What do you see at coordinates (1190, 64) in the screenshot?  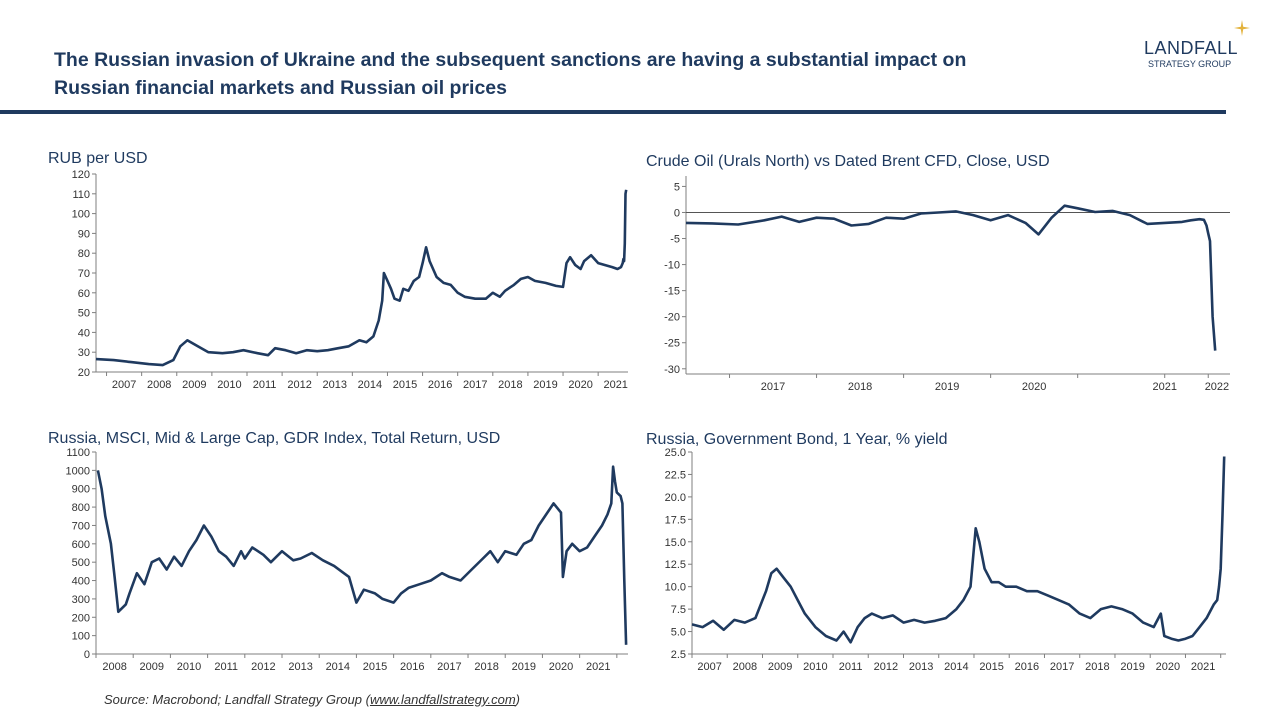 I see `logo-tagline: STRATEGY GROUP` at bounding box center [1190, 64].